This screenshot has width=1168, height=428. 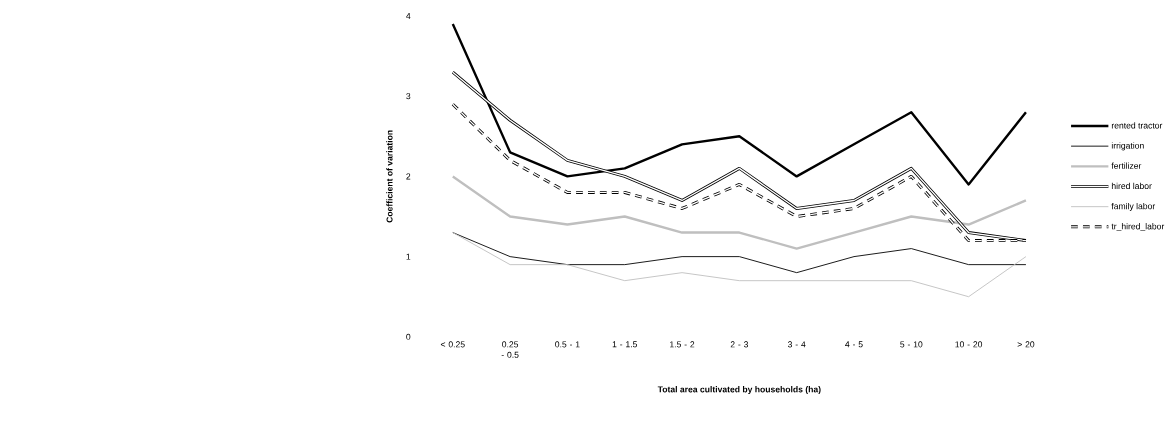 I want to click on x-tick-label: 0.25 - 0.5, so click(x=510, y=349).